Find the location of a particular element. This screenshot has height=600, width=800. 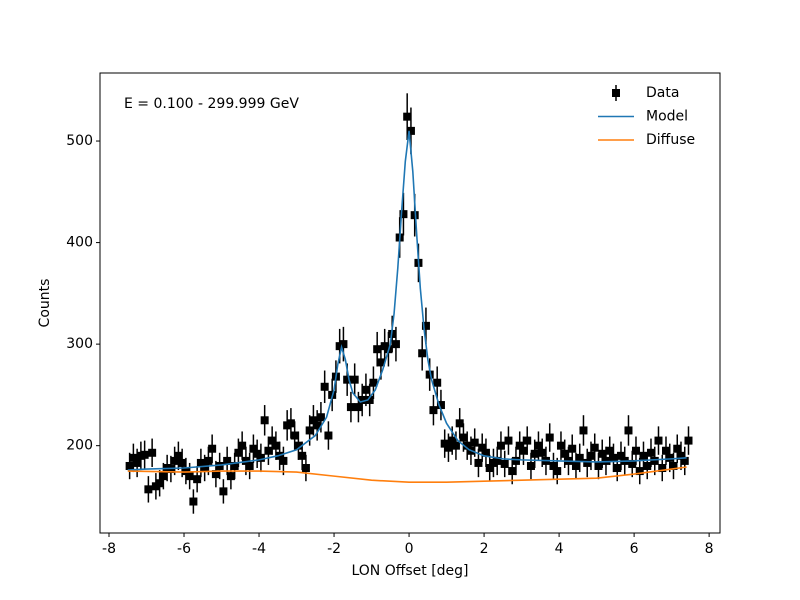

y-axis-label: Counts is located at coordinates (45, 303).